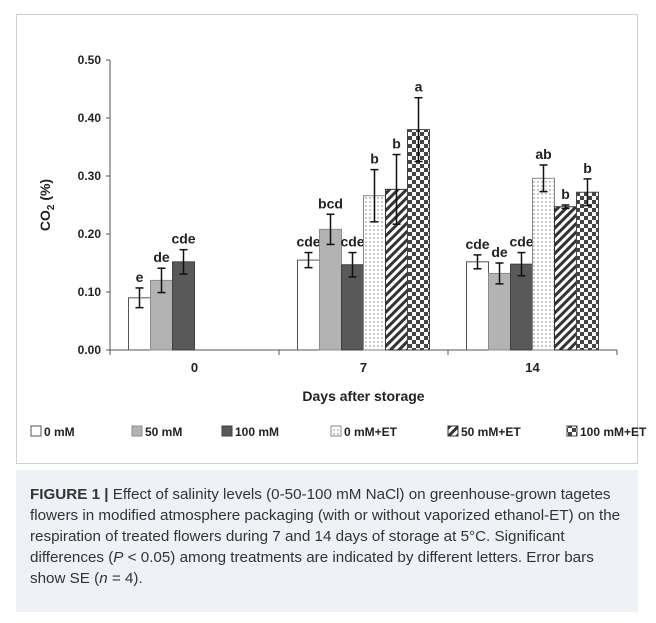  What do you see at coordinates (47, 205) in the screenshot?
I see `y-axis-title: CO2 (%)` at bounding box center [47, 205].